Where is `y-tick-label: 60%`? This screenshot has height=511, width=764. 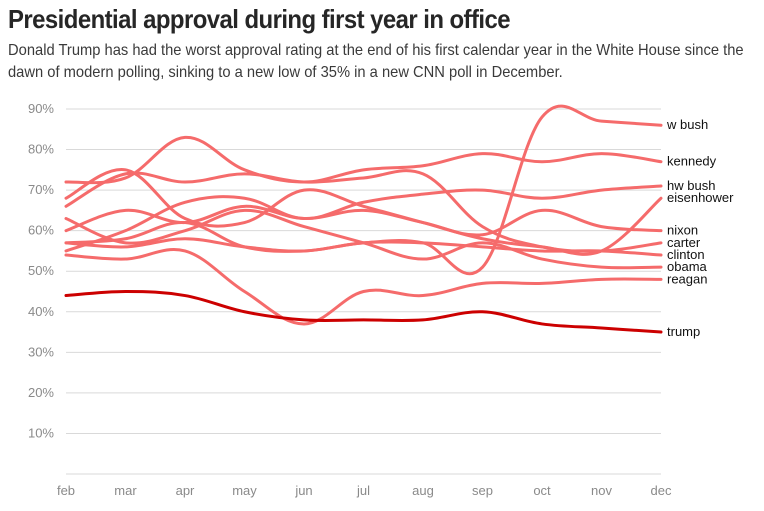
y-tick-label: 60% is located at coordinates (41, 230).